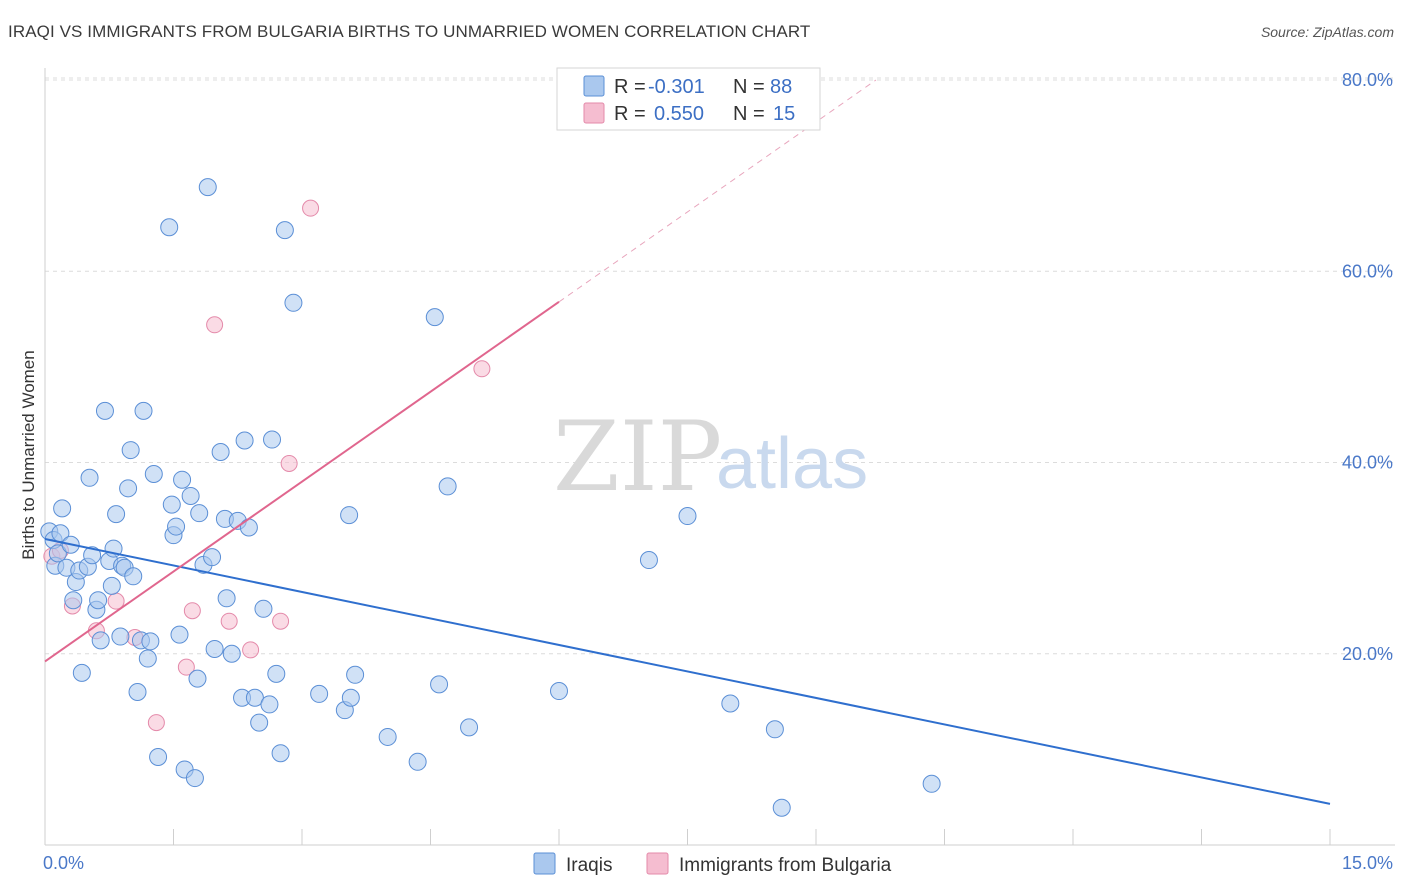 This screenshot has height=892, width=1406. What do you see at coordinates (1367, 80) in the screenshot?
I see `y-tick-label-80: 80.0%` at bounding box center [1367, 80].